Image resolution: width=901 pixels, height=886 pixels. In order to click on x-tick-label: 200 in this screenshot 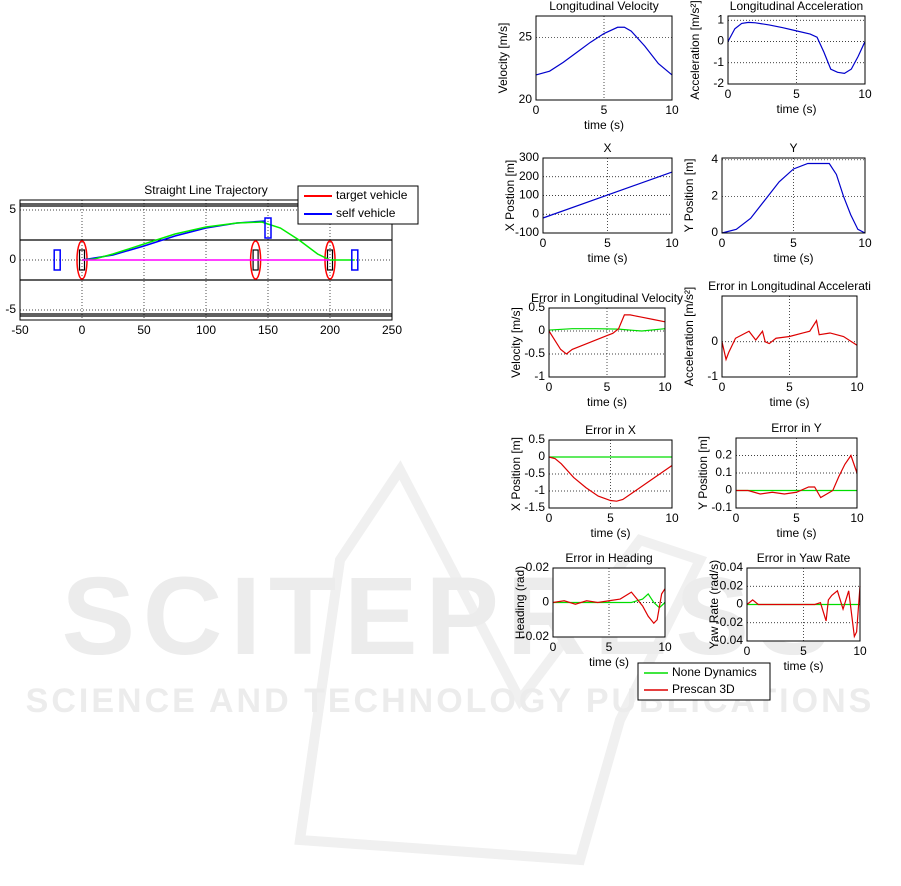, I will do `click(330, 330)`.